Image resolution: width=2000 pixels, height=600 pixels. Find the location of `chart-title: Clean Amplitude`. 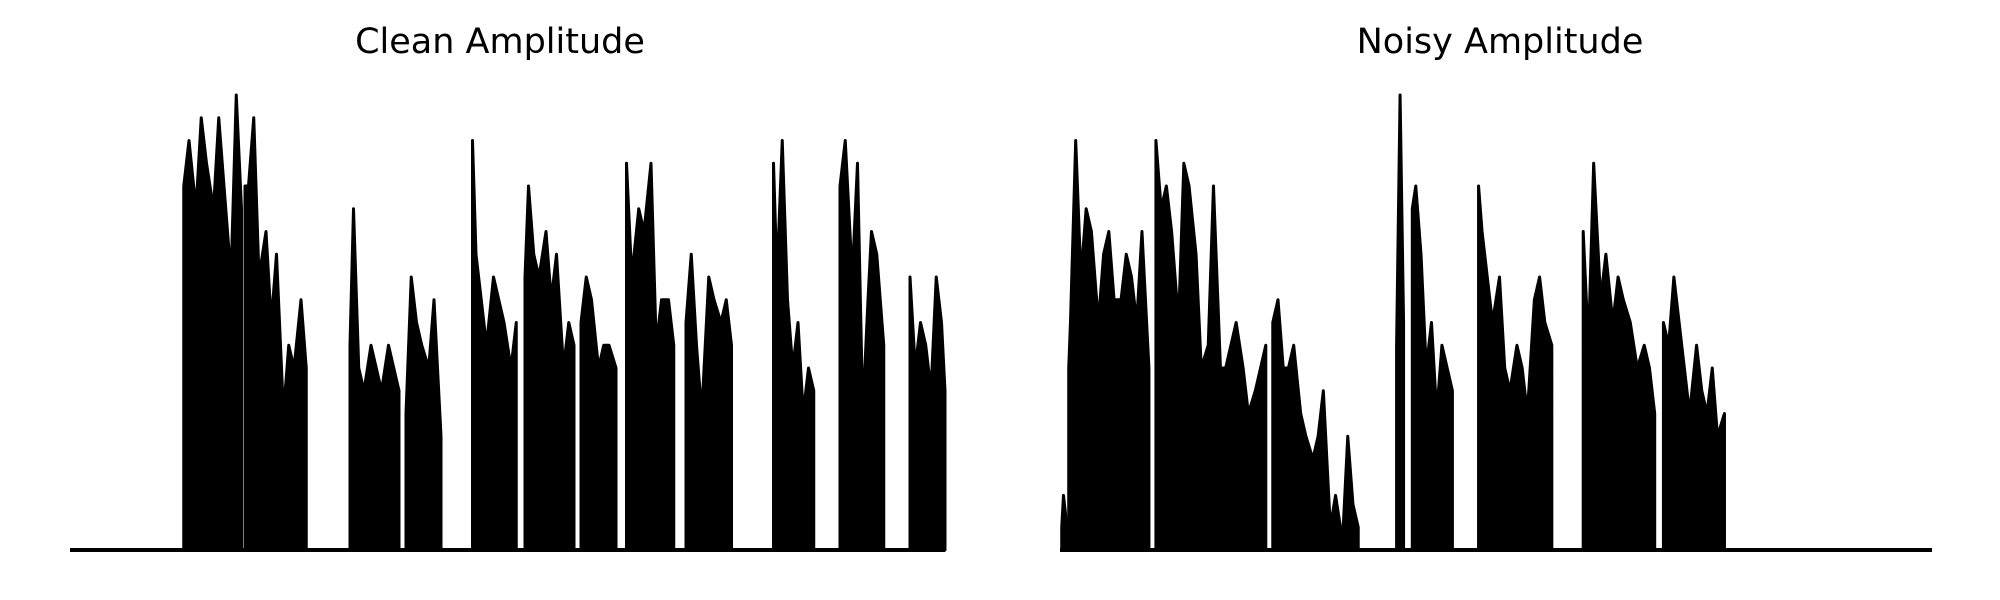

chart-title: Clean Amplitude is located at coordinates (500, 42).